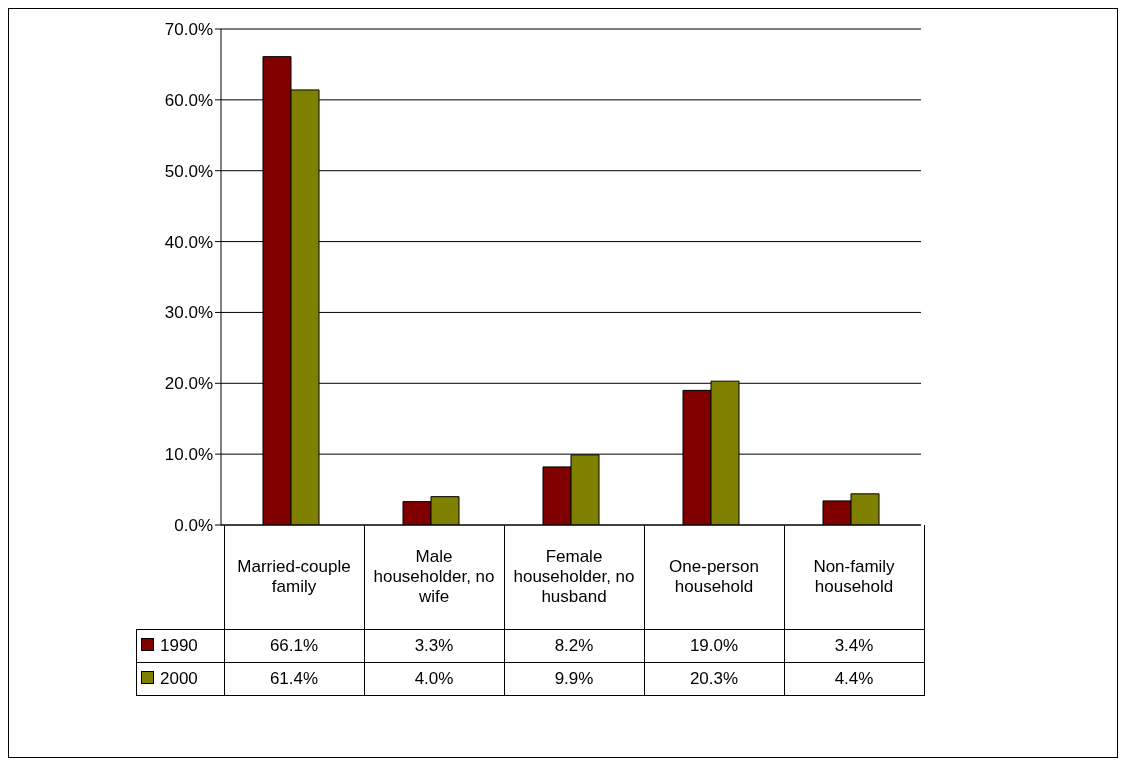 The image size is (1130, 776). I want to click on y-tick-label: 70.0%, so click(188, 30).